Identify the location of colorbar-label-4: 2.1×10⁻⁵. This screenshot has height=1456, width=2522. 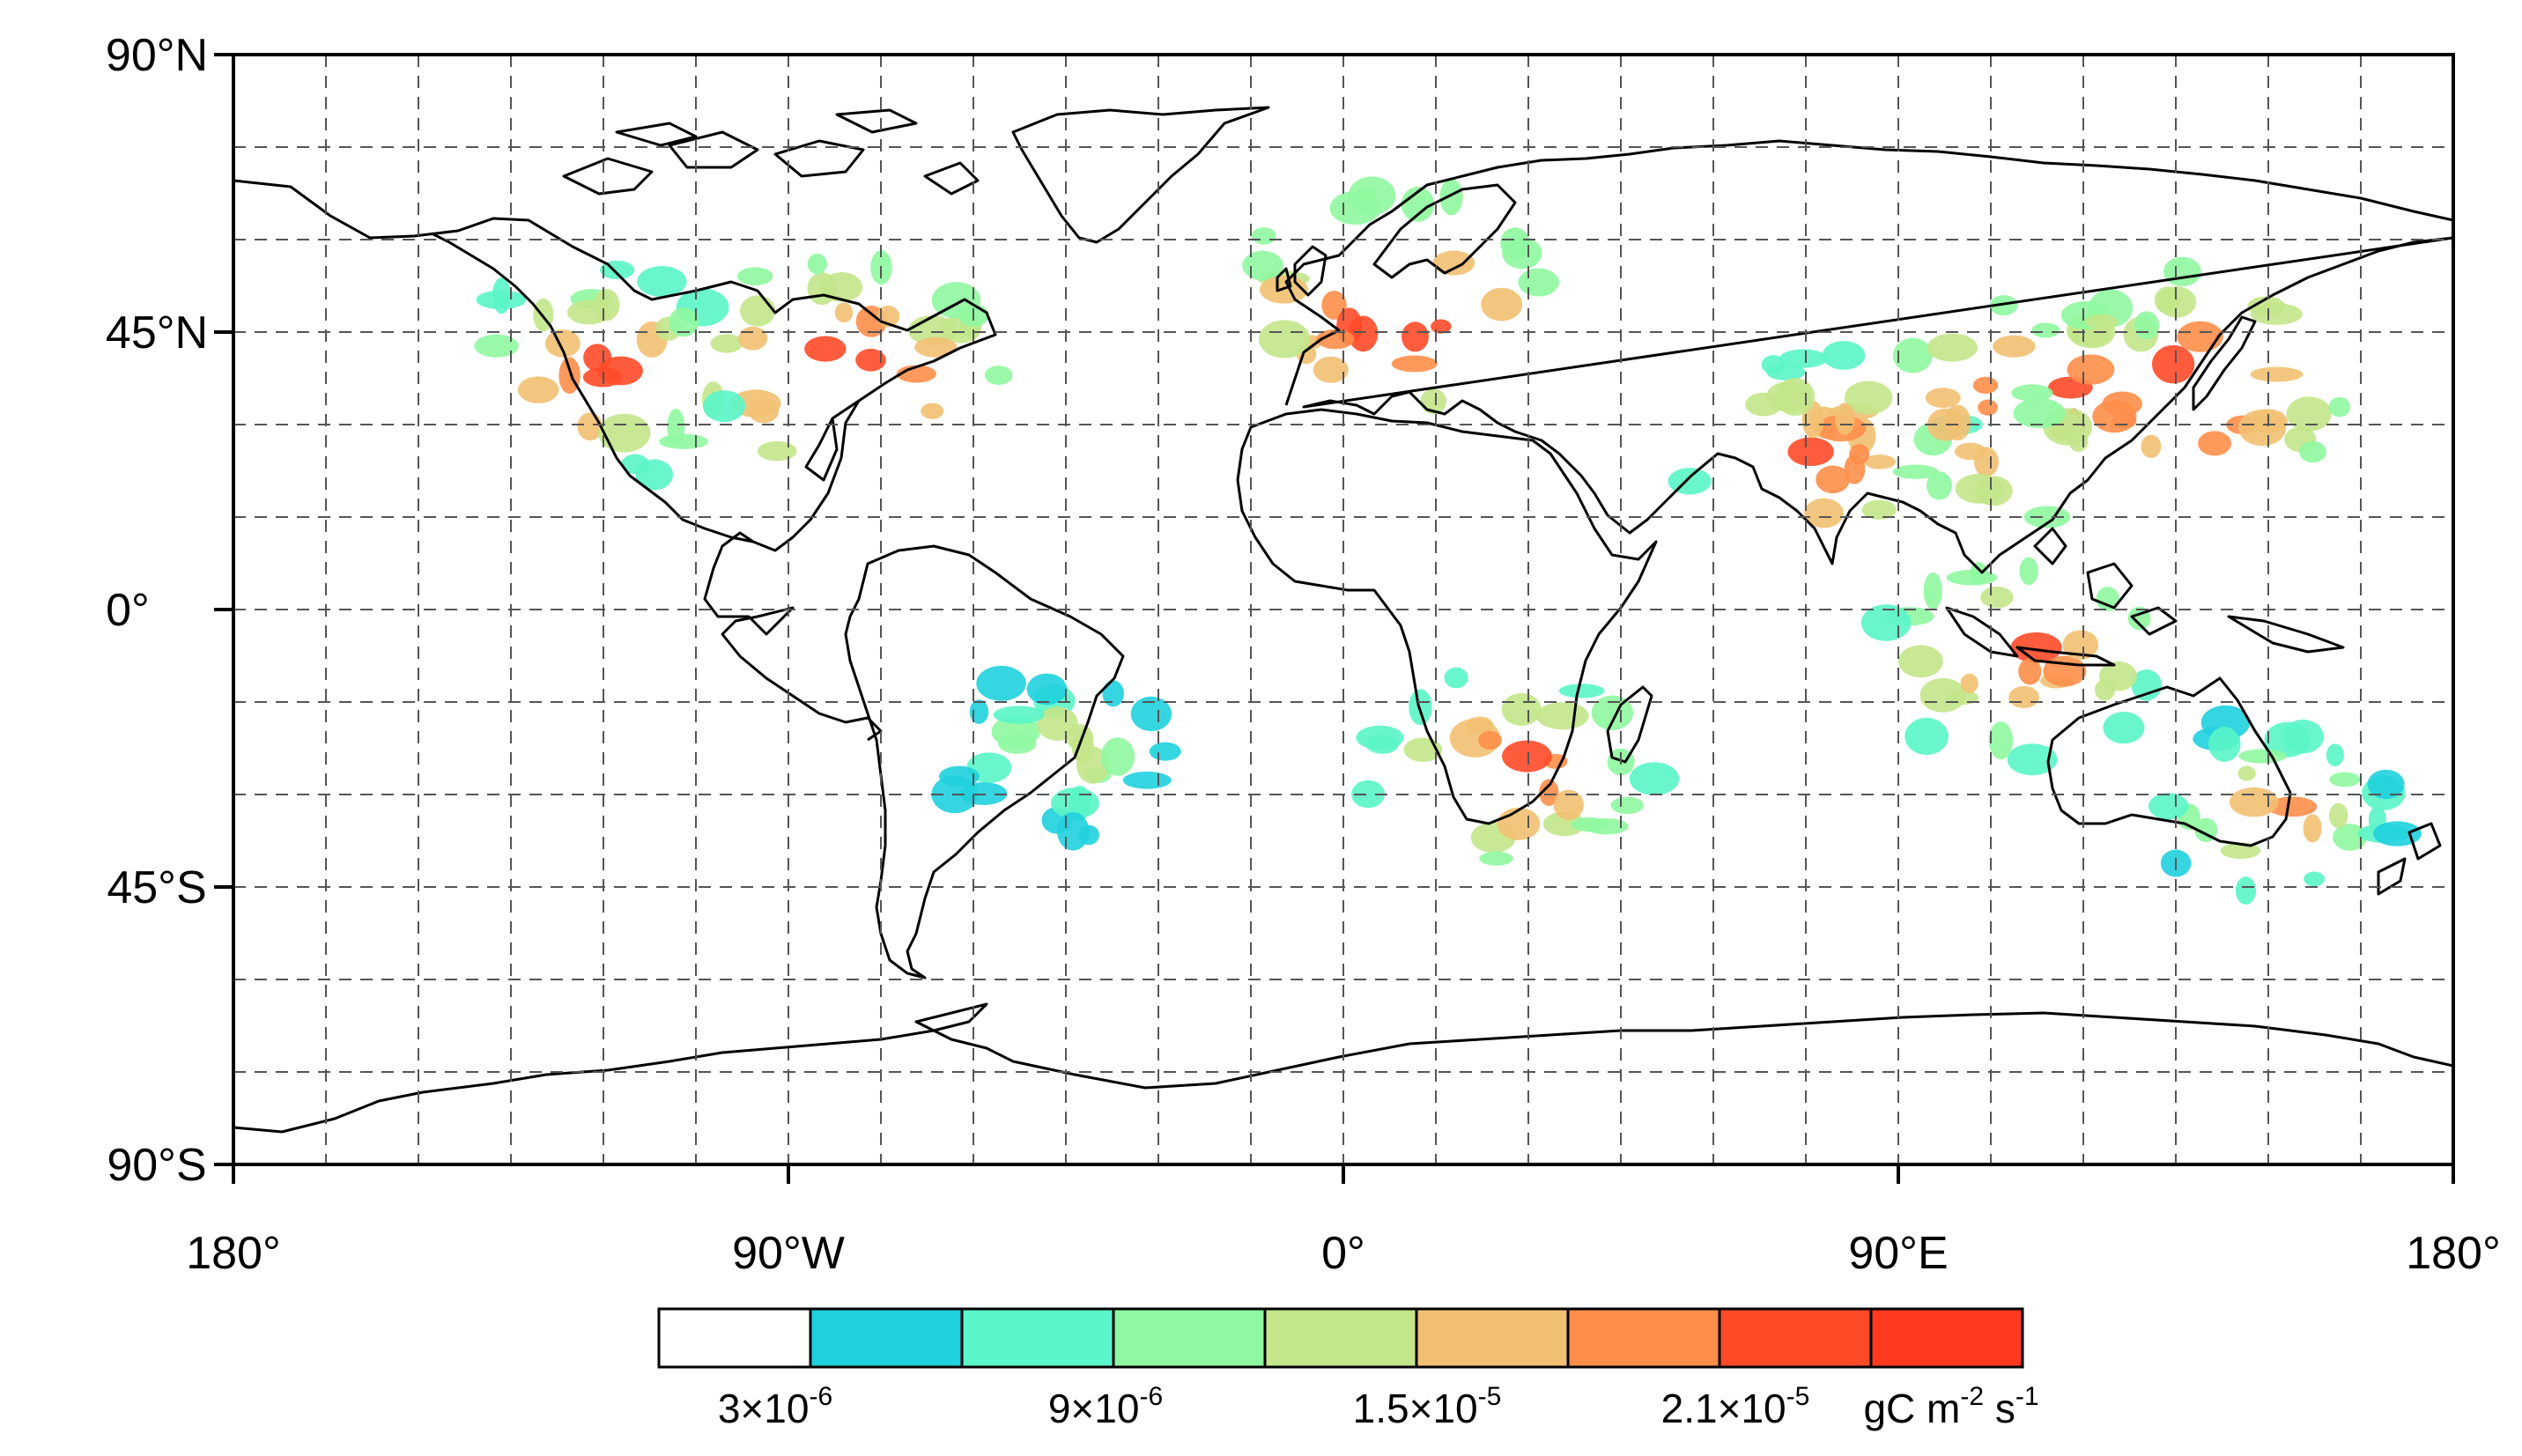
(1735, 1406).